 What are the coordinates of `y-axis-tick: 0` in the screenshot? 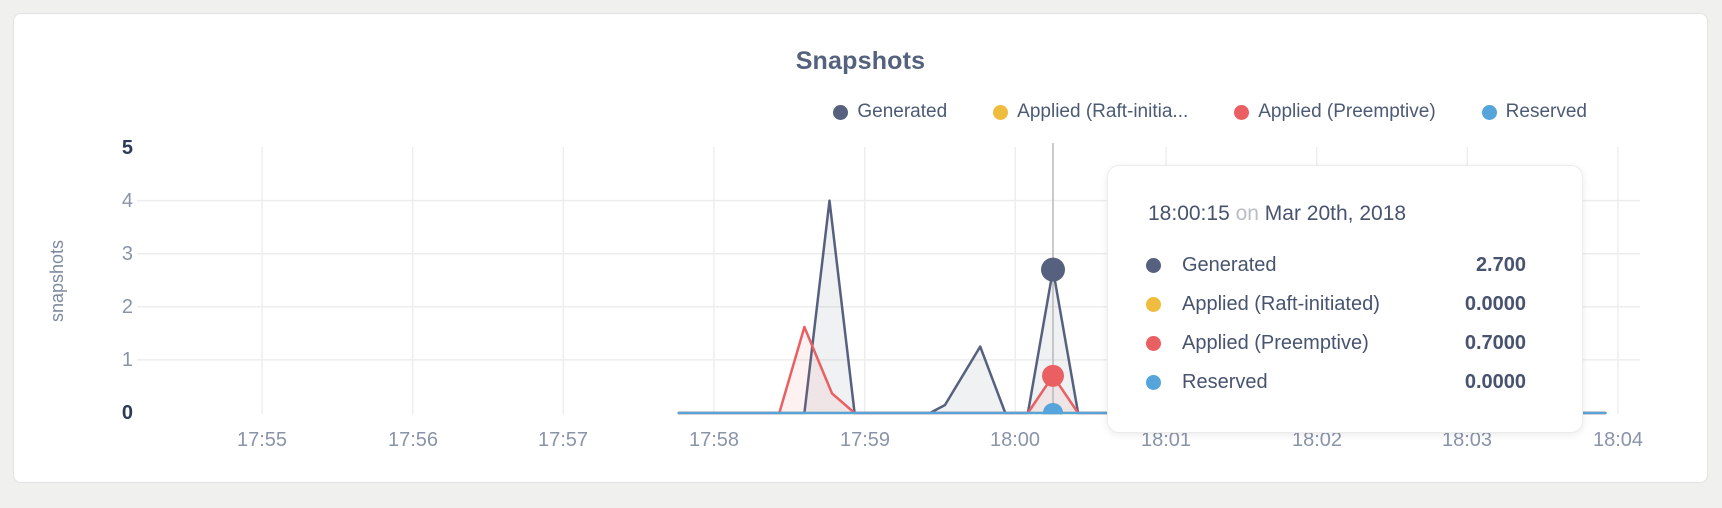 It's located at (127, 413).